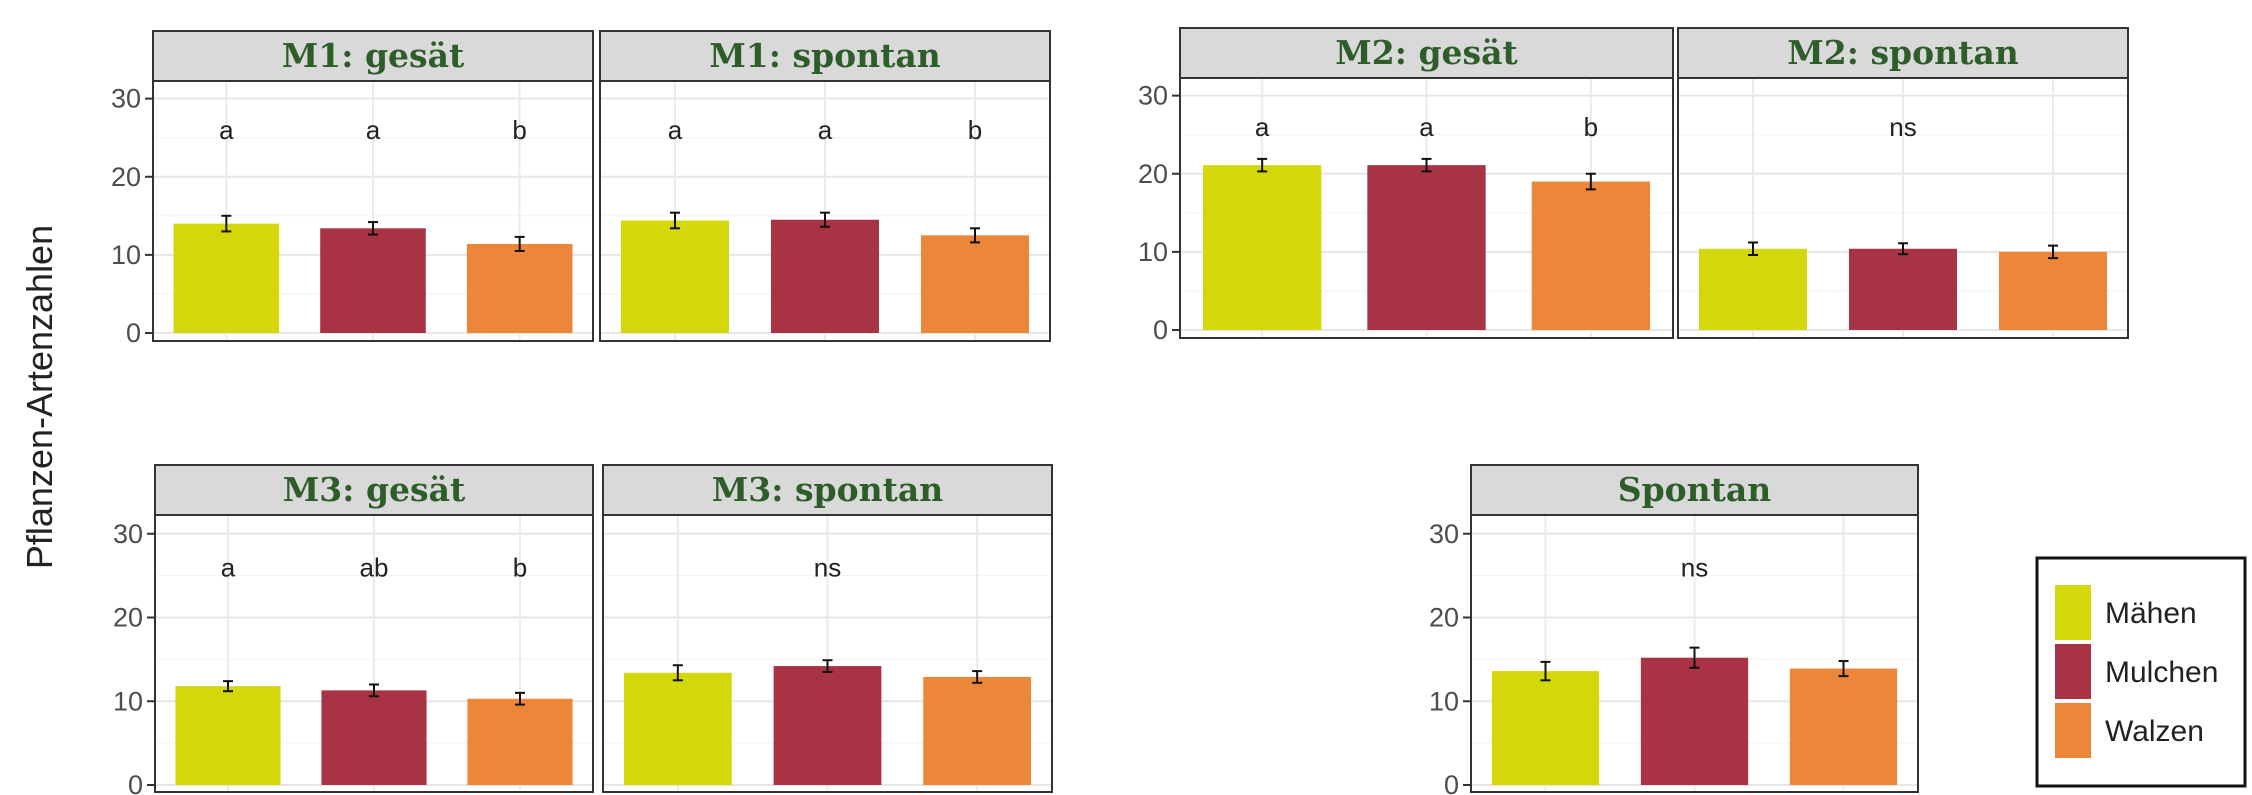  I want to click on panel: M2: spontan ns, so click(1903, 183).